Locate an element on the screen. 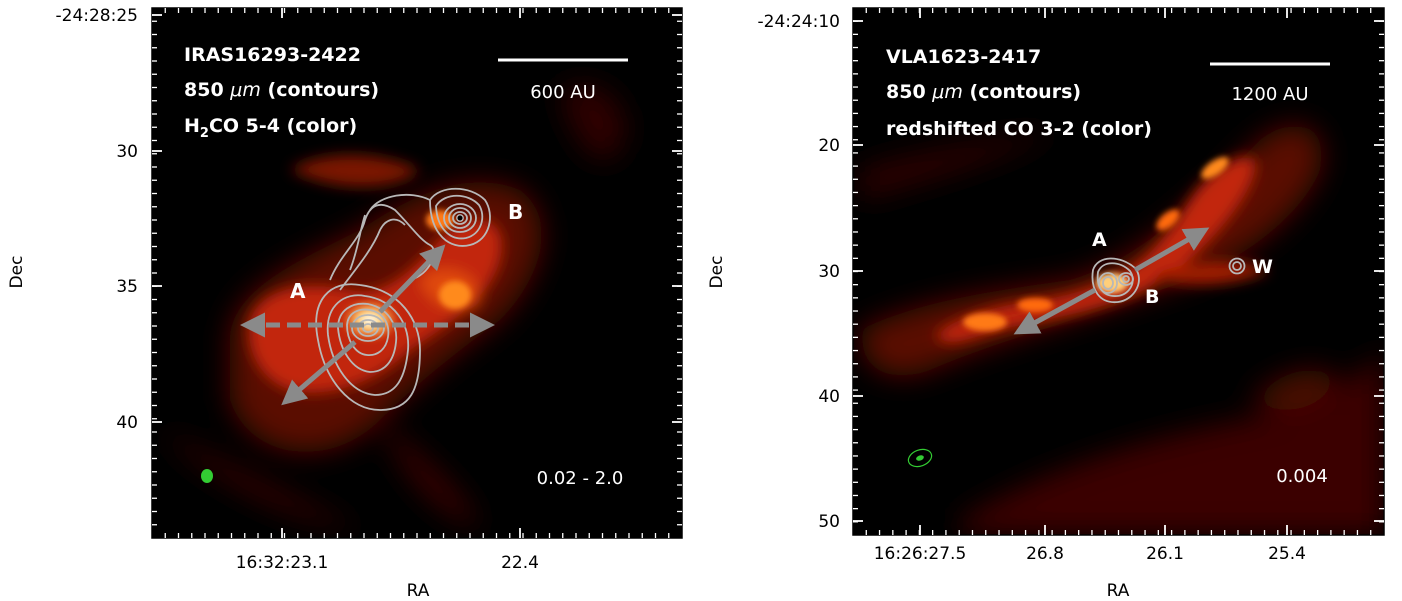  right-outflow-arrows is located at coordinates (1111, 281).